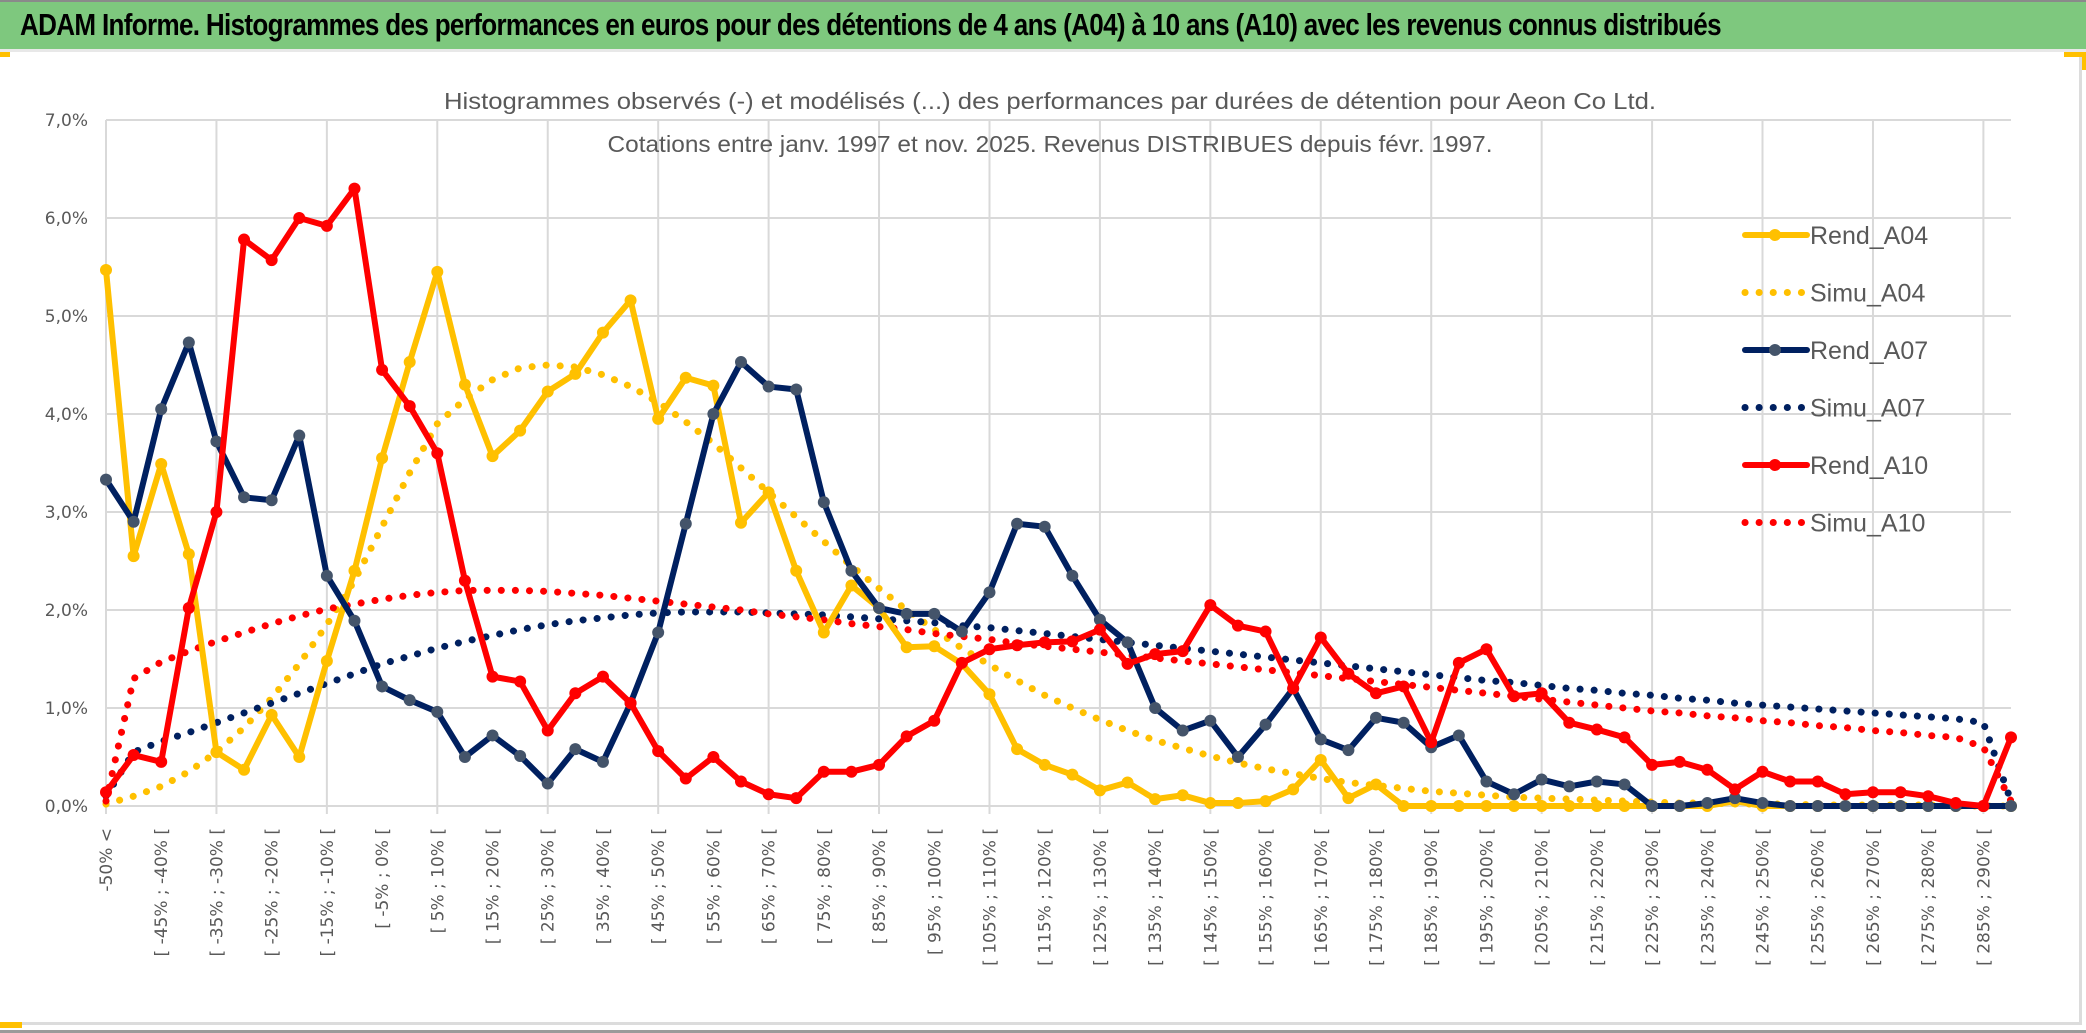  I want to click on y-tick-label: 0,0%, so click(66, 807).